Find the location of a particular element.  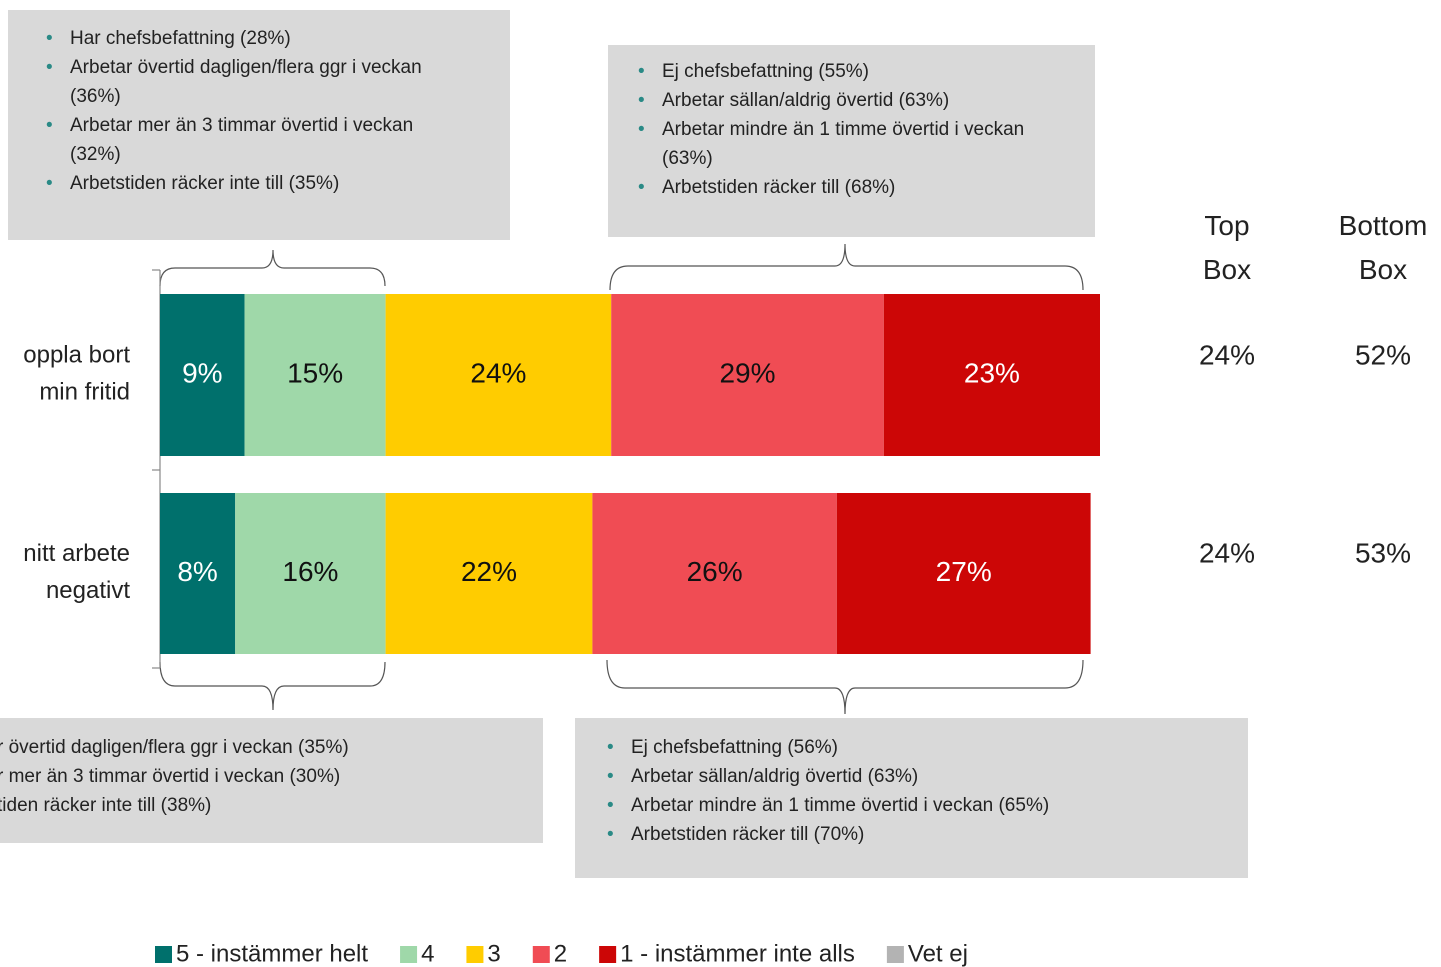

category-label: oppla bort min fritid is located at coordinates (76, 374).